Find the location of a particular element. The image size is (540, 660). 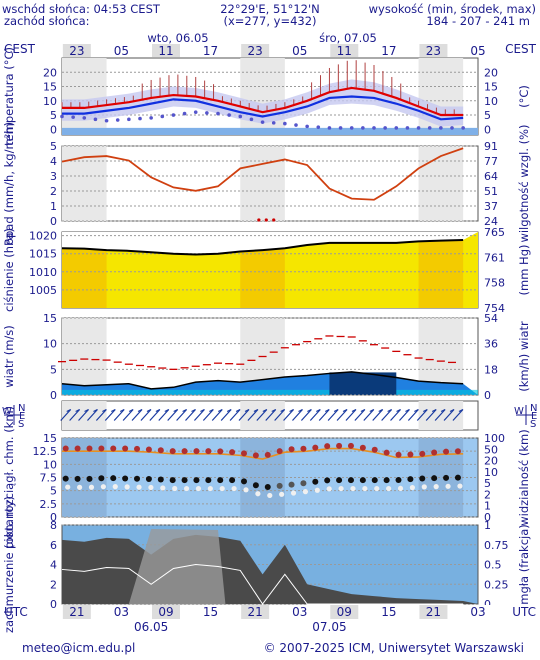

y-tick-label-right: 18 is located at coordinates (491, 369).